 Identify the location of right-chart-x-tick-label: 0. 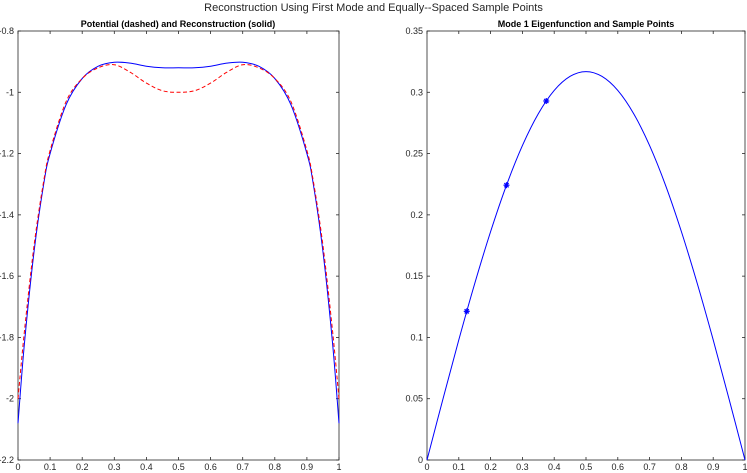
(426, 467).